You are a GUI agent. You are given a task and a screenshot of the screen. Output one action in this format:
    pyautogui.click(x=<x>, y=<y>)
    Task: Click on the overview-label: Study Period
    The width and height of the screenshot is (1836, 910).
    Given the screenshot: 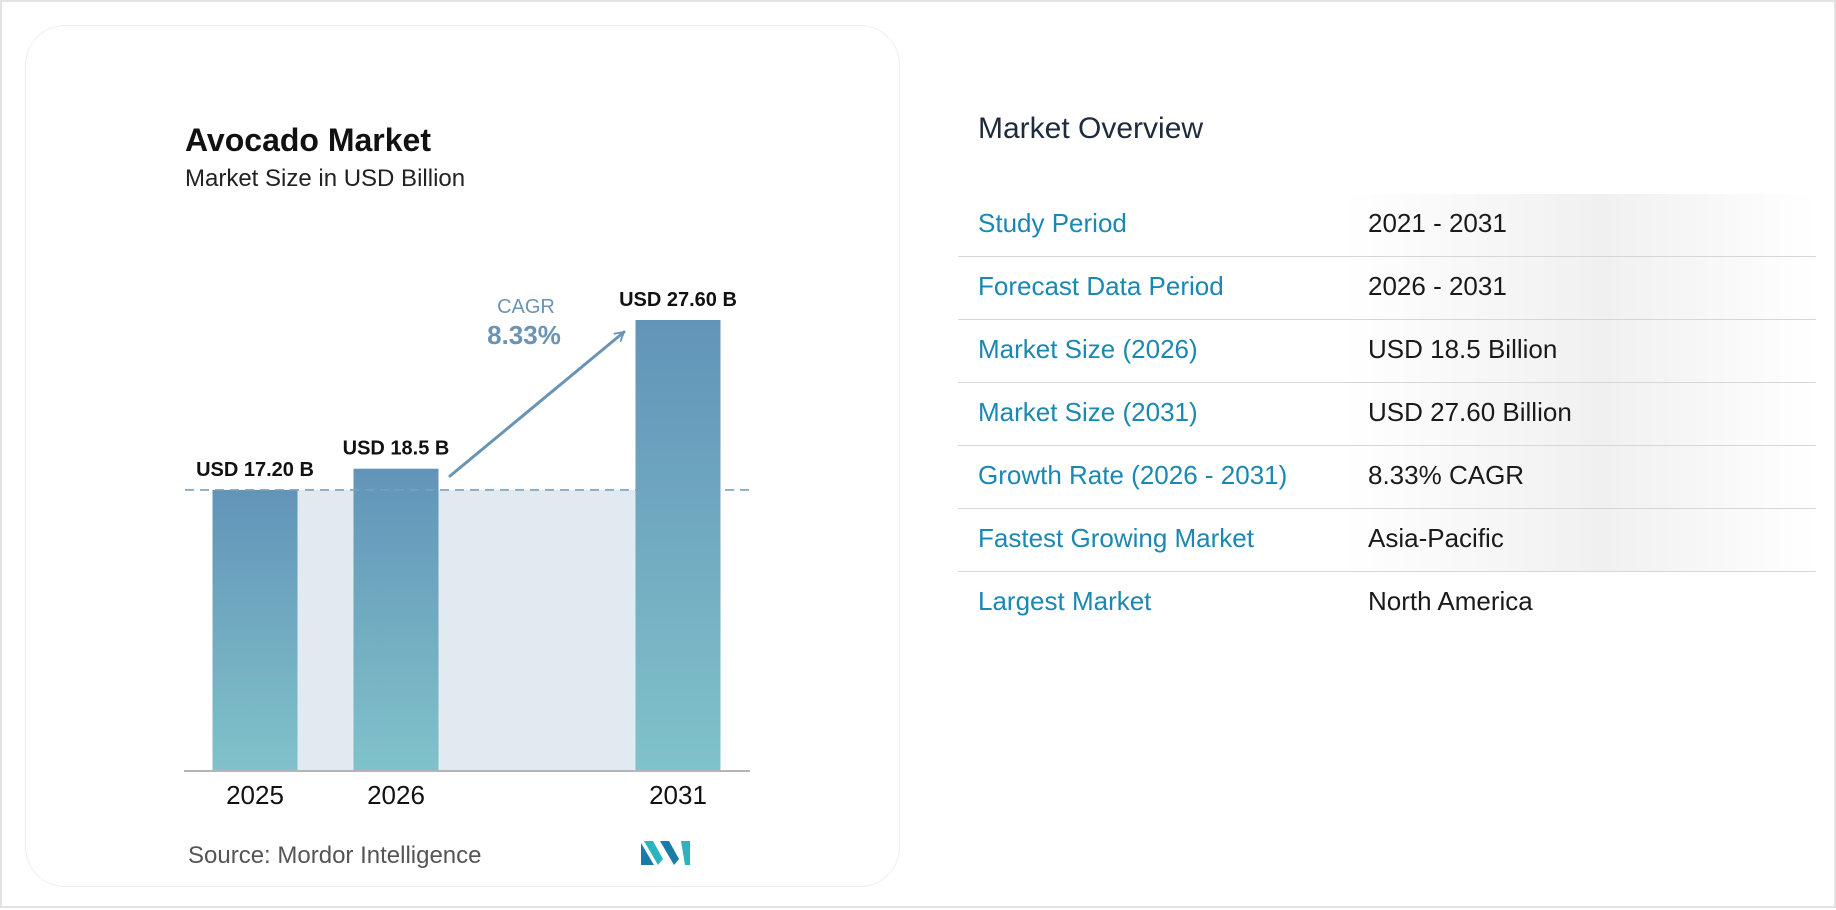 What is the action you would take?
    pyautogui.click(x=1052, y=223)
    